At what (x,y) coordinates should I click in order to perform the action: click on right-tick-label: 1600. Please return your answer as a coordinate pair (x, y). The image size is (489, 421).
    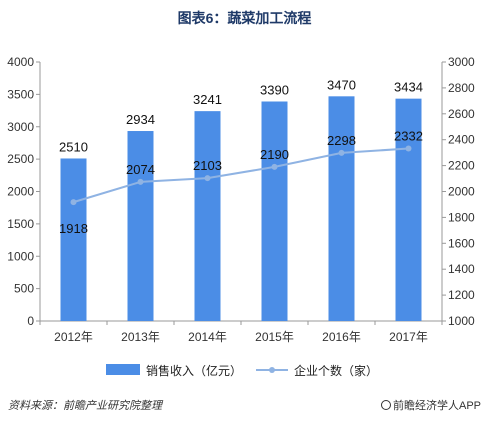
    Looking at the image, I should click on (461, 243).